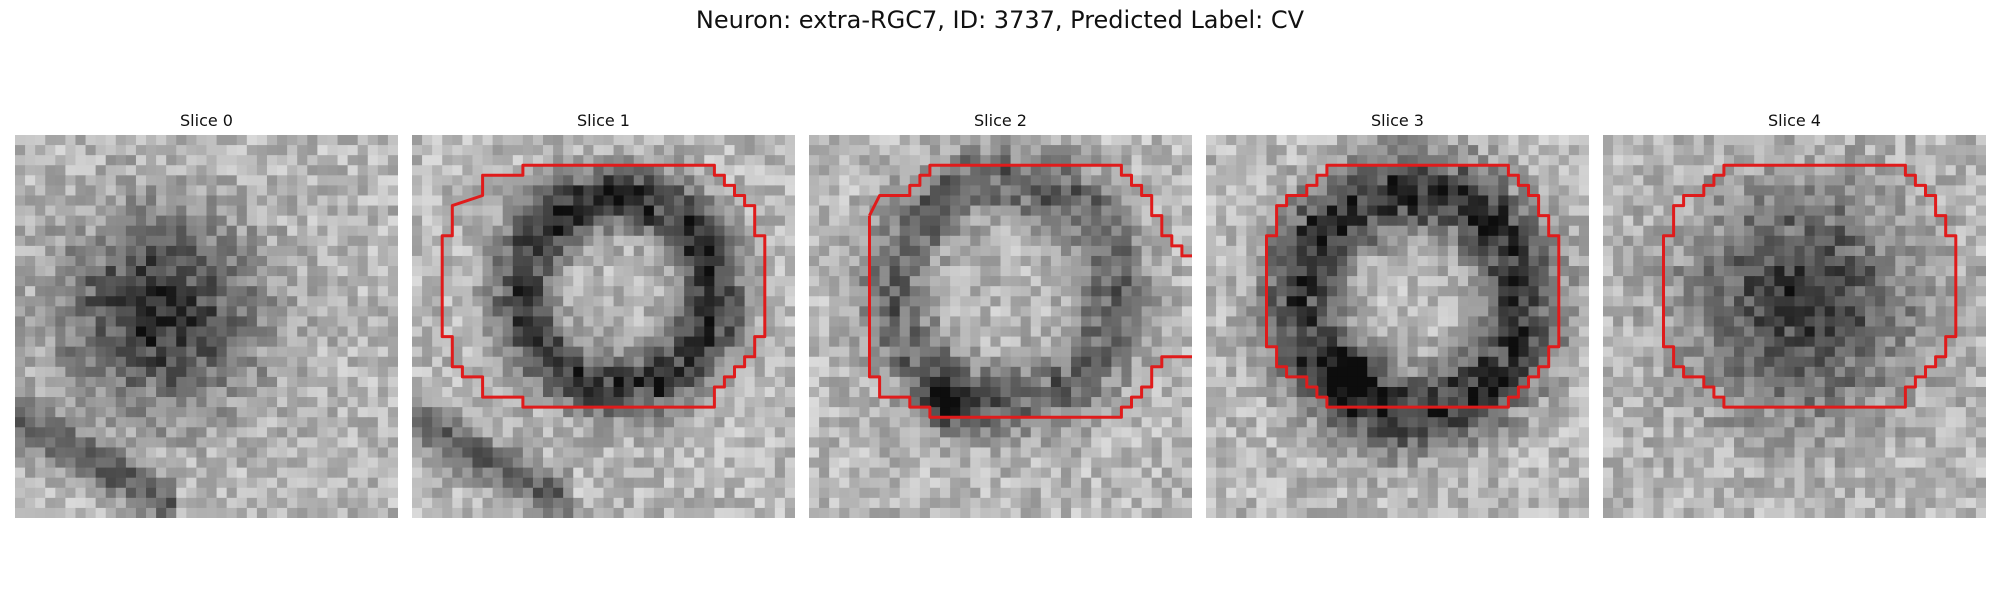 Image resolution: width=2000 pixels, height=600 pixels. What do you see at coordinates (603, 120) in the screenshot?
I see `slice-title-1: Slice 1` at bounding box center [603, 120].